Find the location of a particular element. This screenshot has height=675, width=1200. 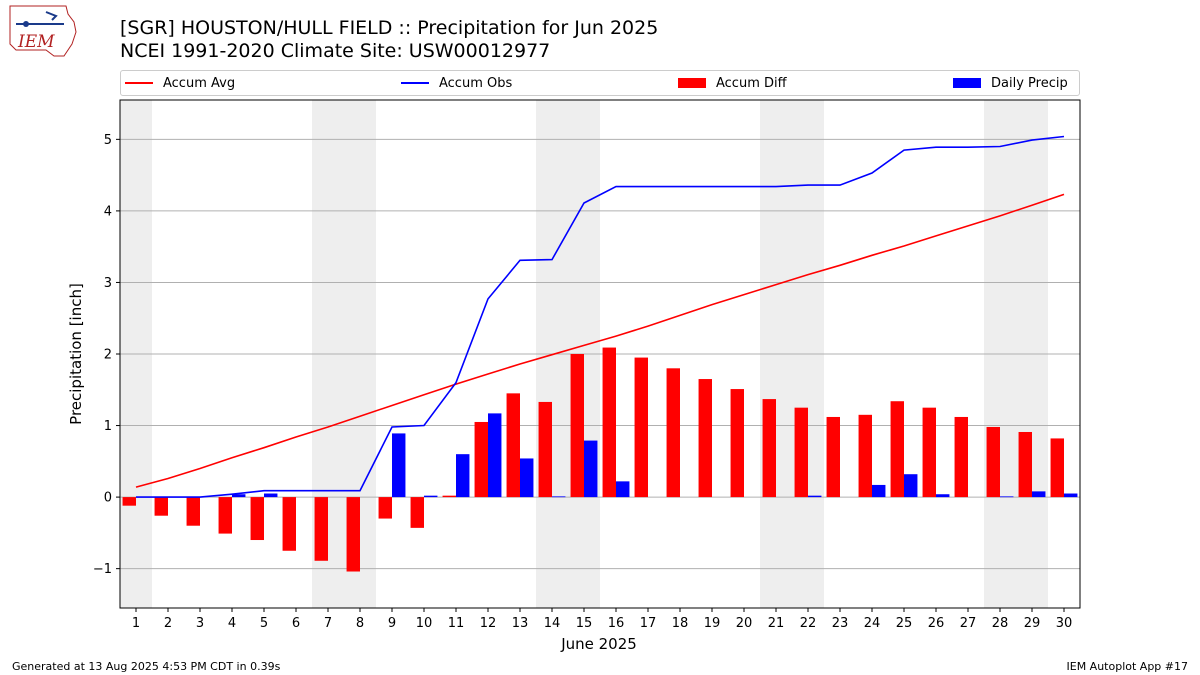

x-tick-label: 5 is located at coordinates (264, 623).